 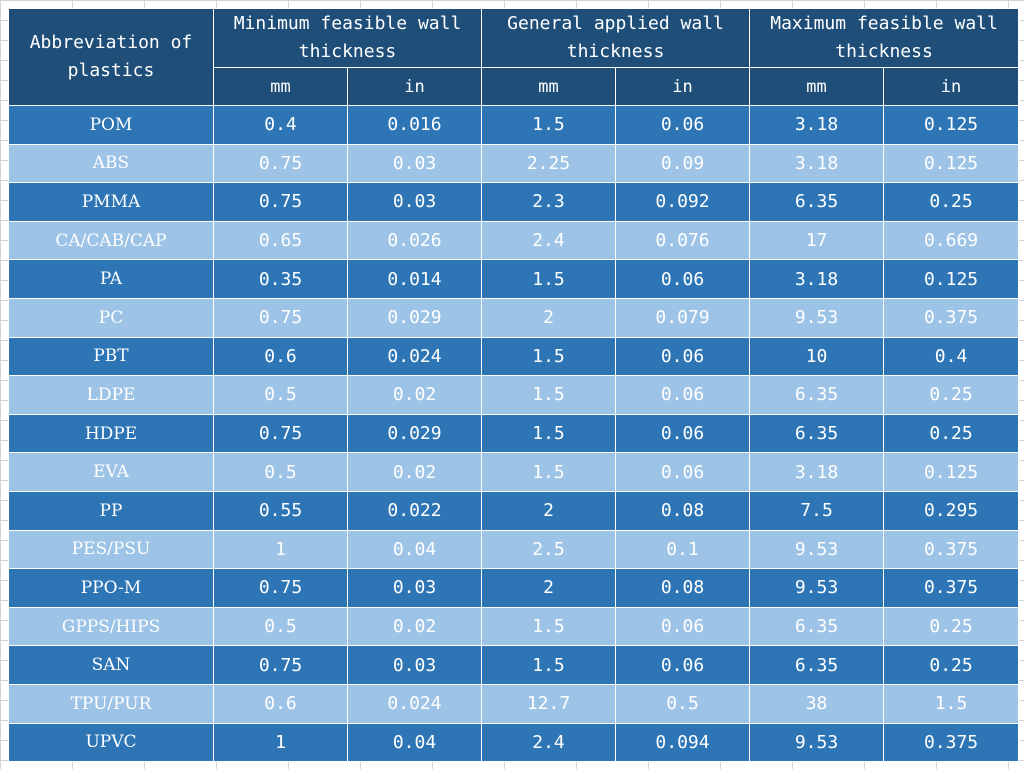 What do you see at coordinates (817, 703) in the screenshot?
I see `cell-max-mm: 38` at bounding box center [817, 703].